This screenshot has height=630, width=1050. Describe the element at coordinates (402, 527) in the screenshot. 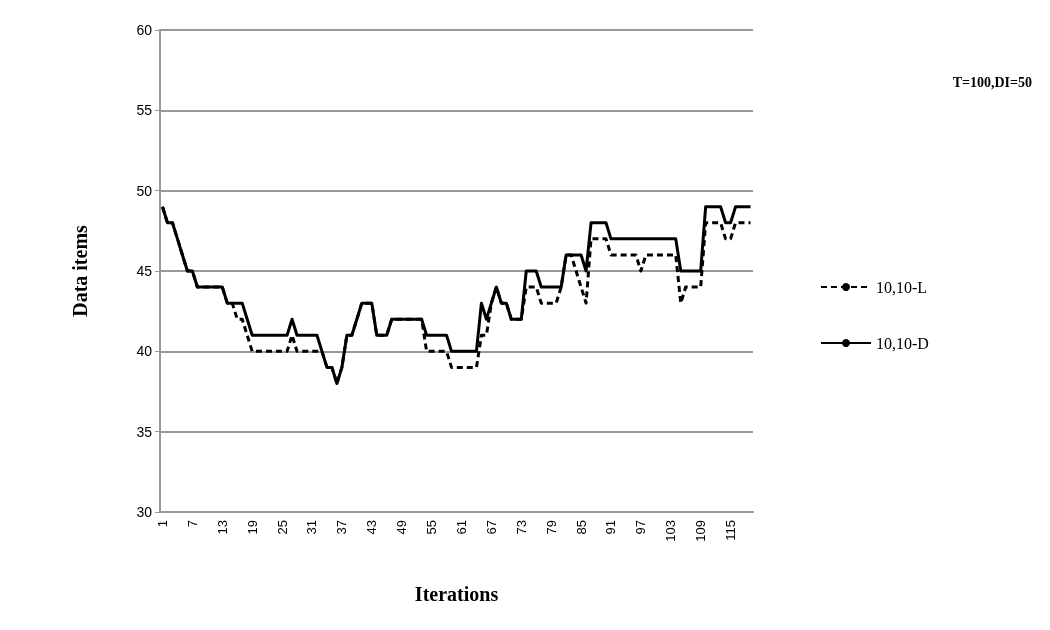

I see `x-tick-label: 49` at that location.